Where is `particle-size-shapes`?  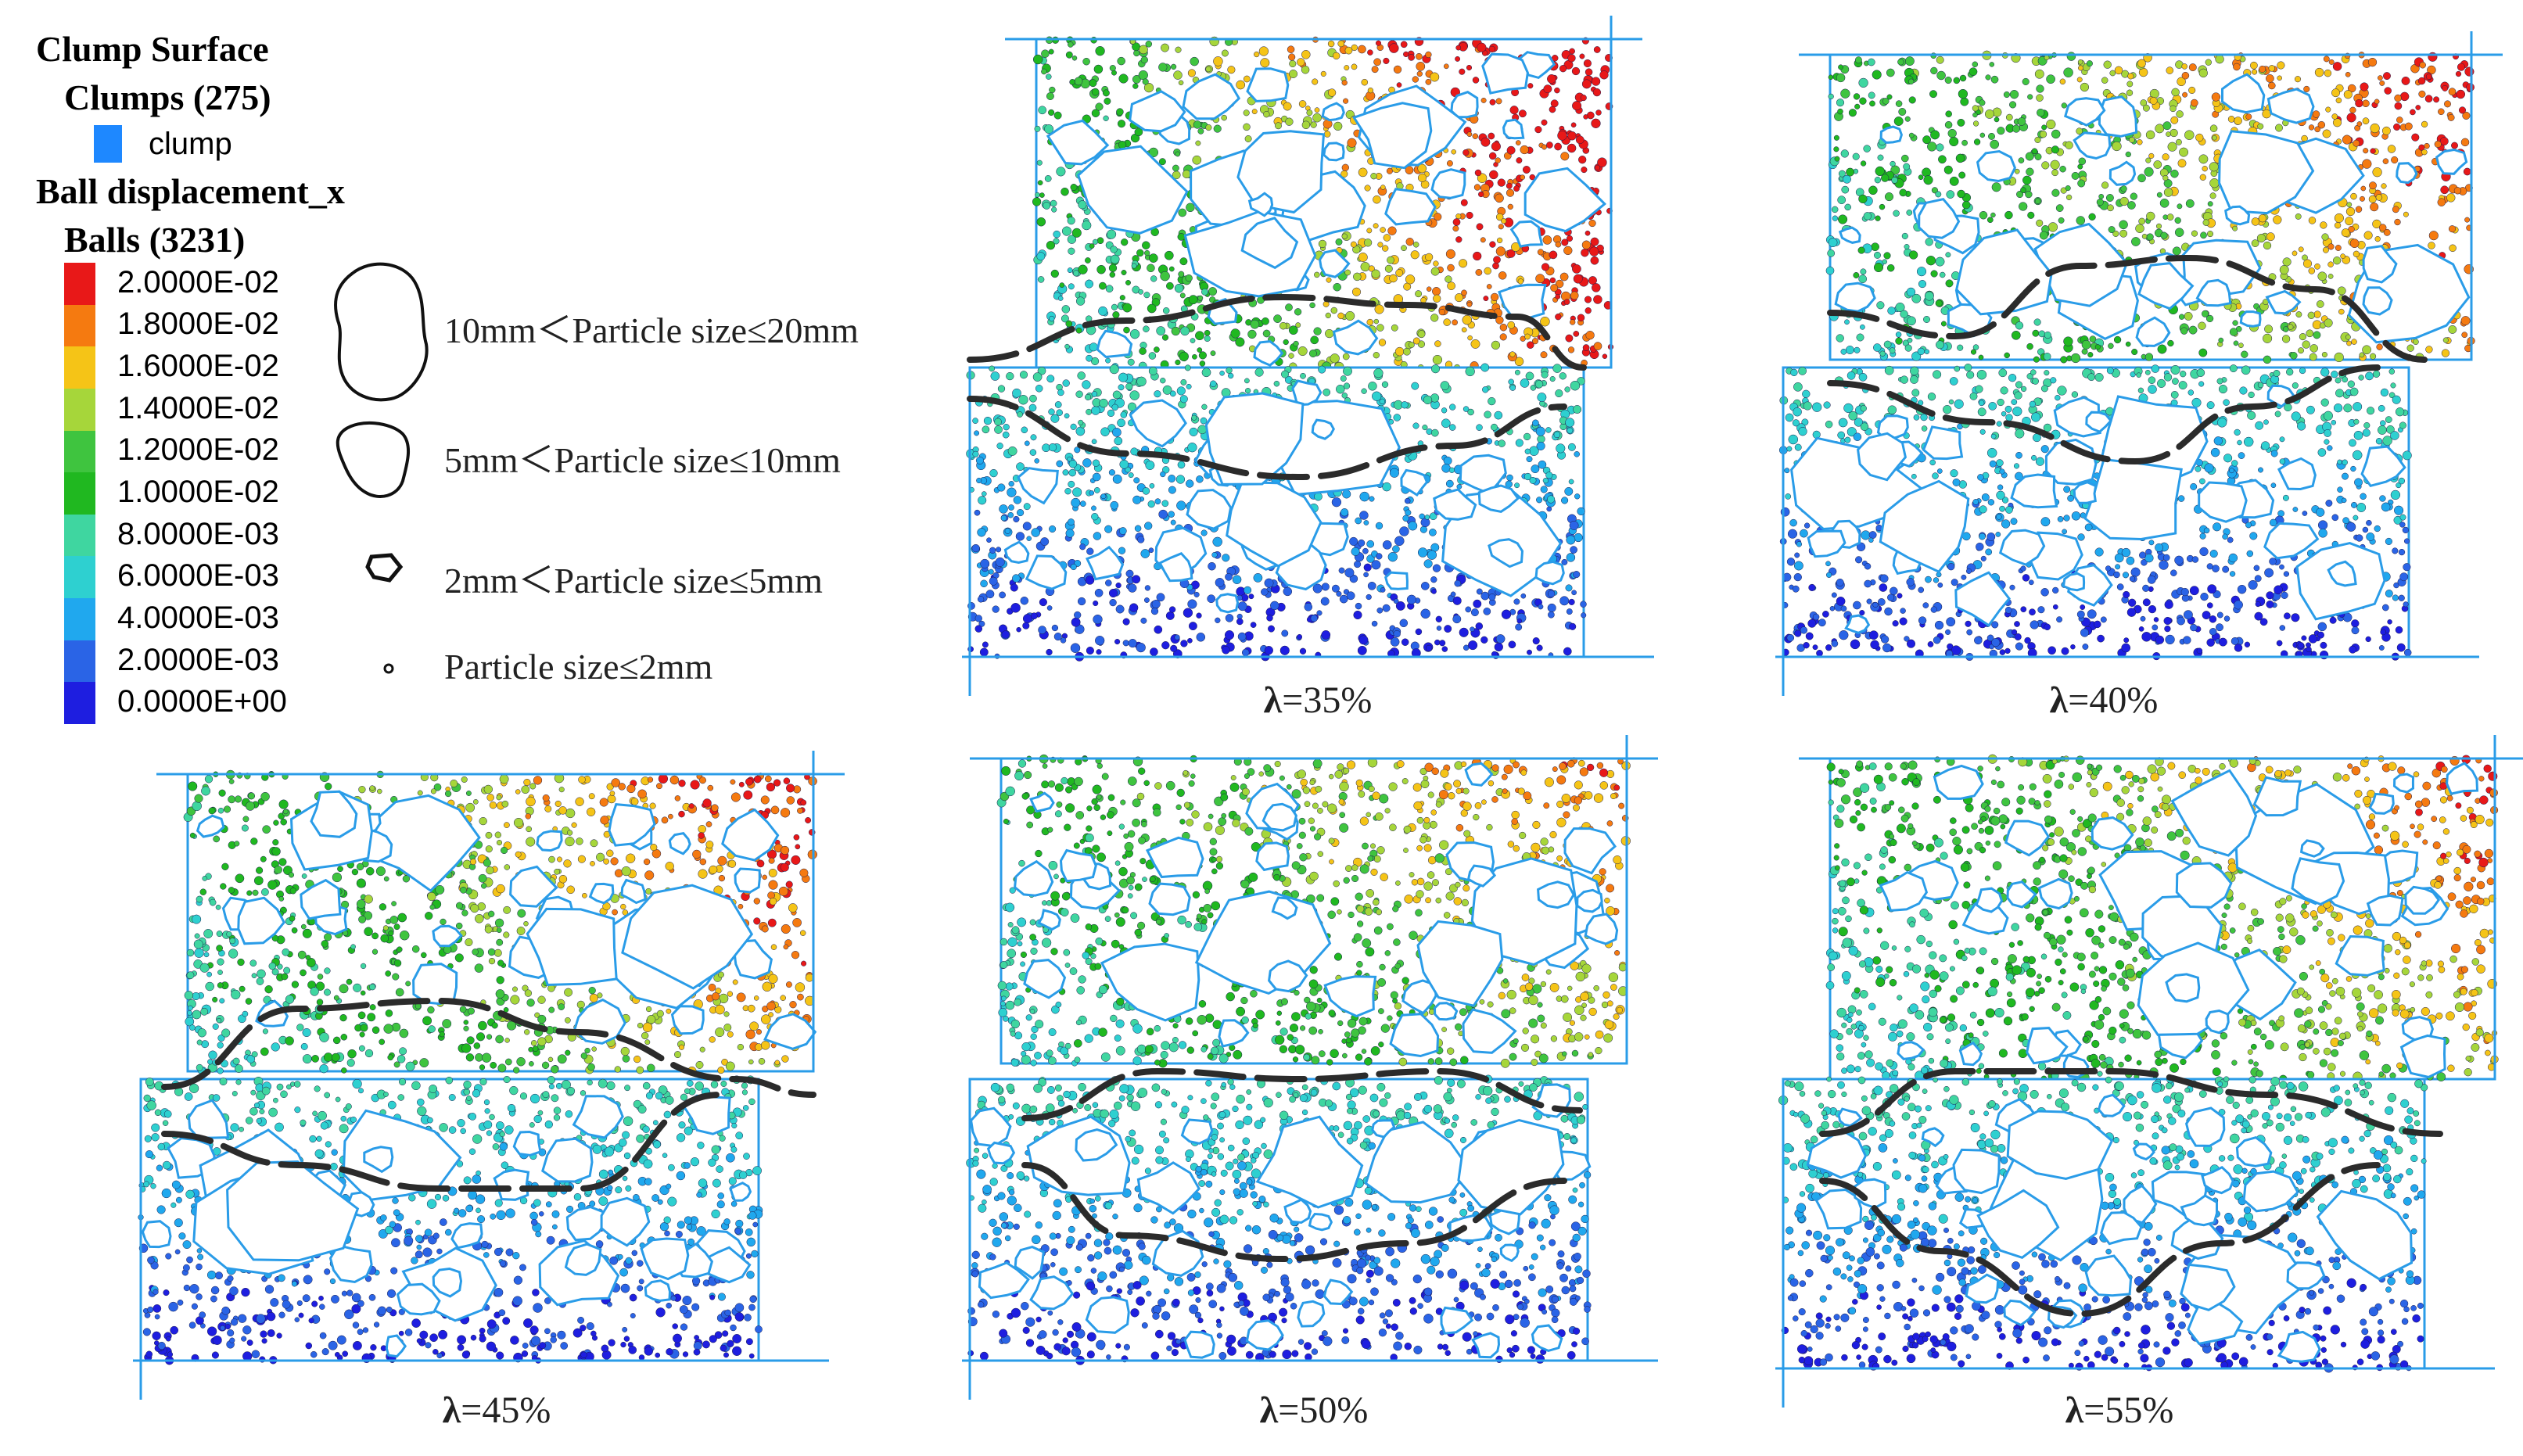
particle-size-shapes is located at coordinates (381, 468).